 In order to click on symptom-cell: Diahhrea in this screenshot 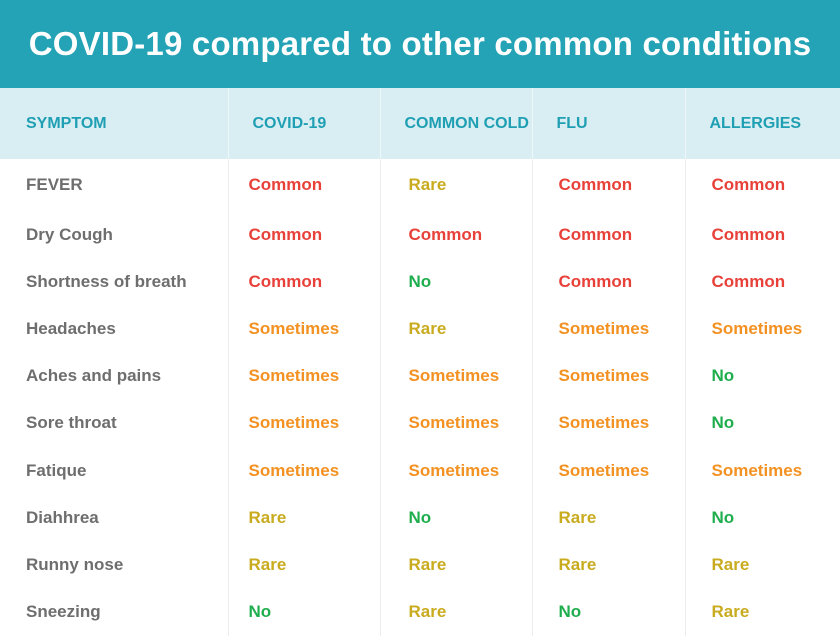, I will do `click(62, 517)`.